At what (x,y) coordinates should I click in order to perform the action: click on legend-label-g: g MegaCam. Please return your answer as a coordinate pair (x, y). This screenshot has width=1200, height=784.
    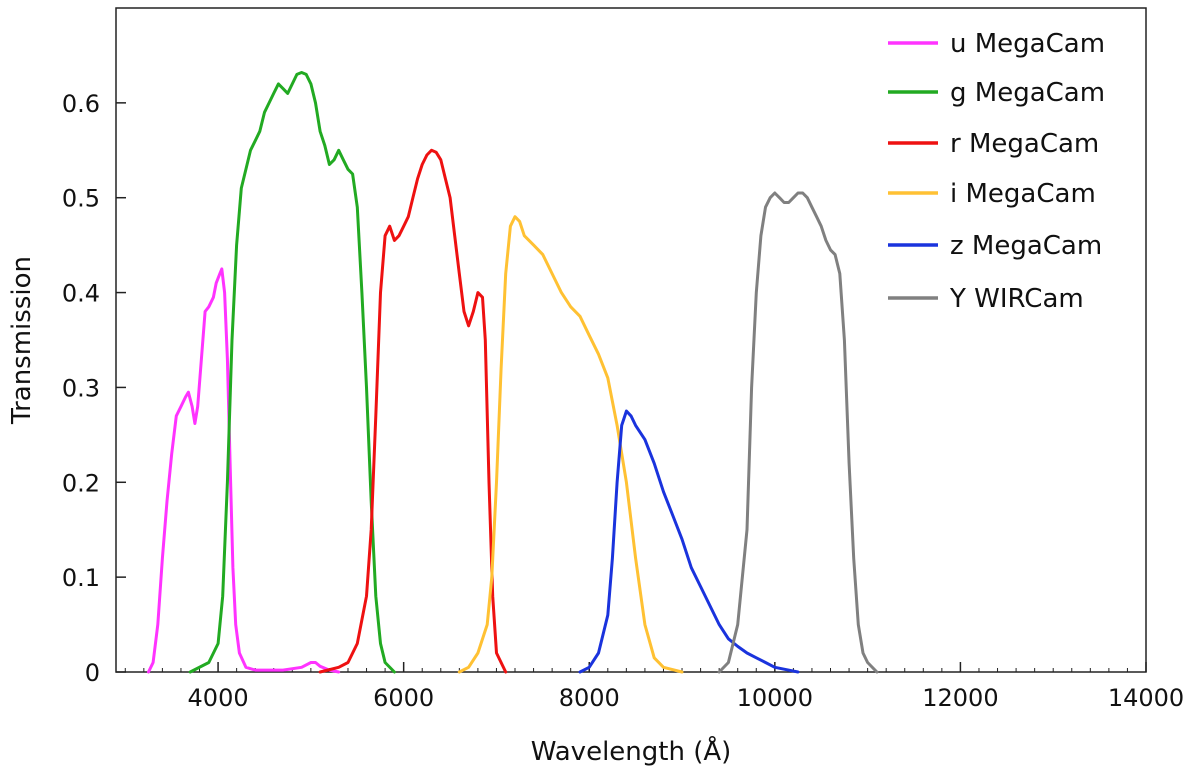
    Looking at the image, I should click on (1027, 93).